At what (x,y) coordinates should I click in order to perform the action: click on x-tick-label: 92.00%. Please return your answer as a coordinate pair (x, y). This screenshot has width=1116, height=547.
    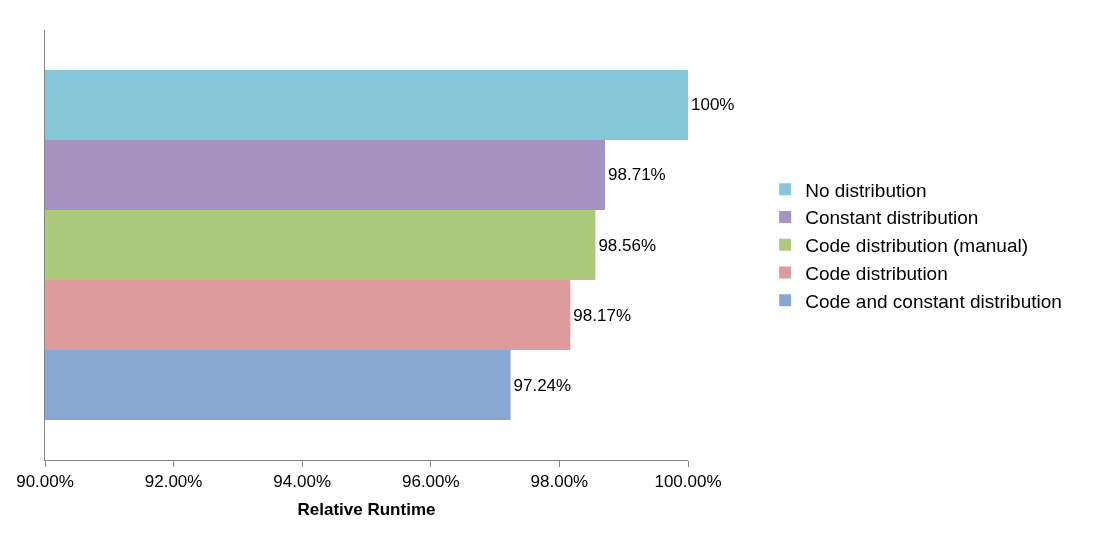
    Looking at the image, I should click on (173, 482).